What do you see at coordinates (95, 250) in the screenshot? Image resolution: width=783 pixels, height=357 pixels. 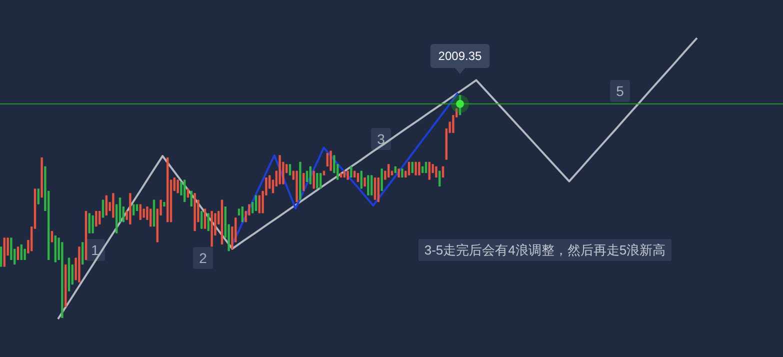 I see `annotation: 1` at bounding box center [95, 250].